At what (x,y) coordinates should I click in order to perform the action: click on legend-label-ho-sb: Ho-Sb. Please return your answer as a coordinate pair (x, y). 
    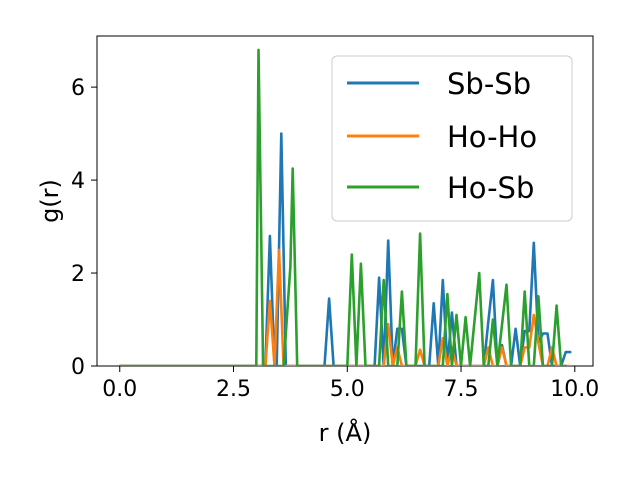
    Looking at the image, I should click on (490, 188).